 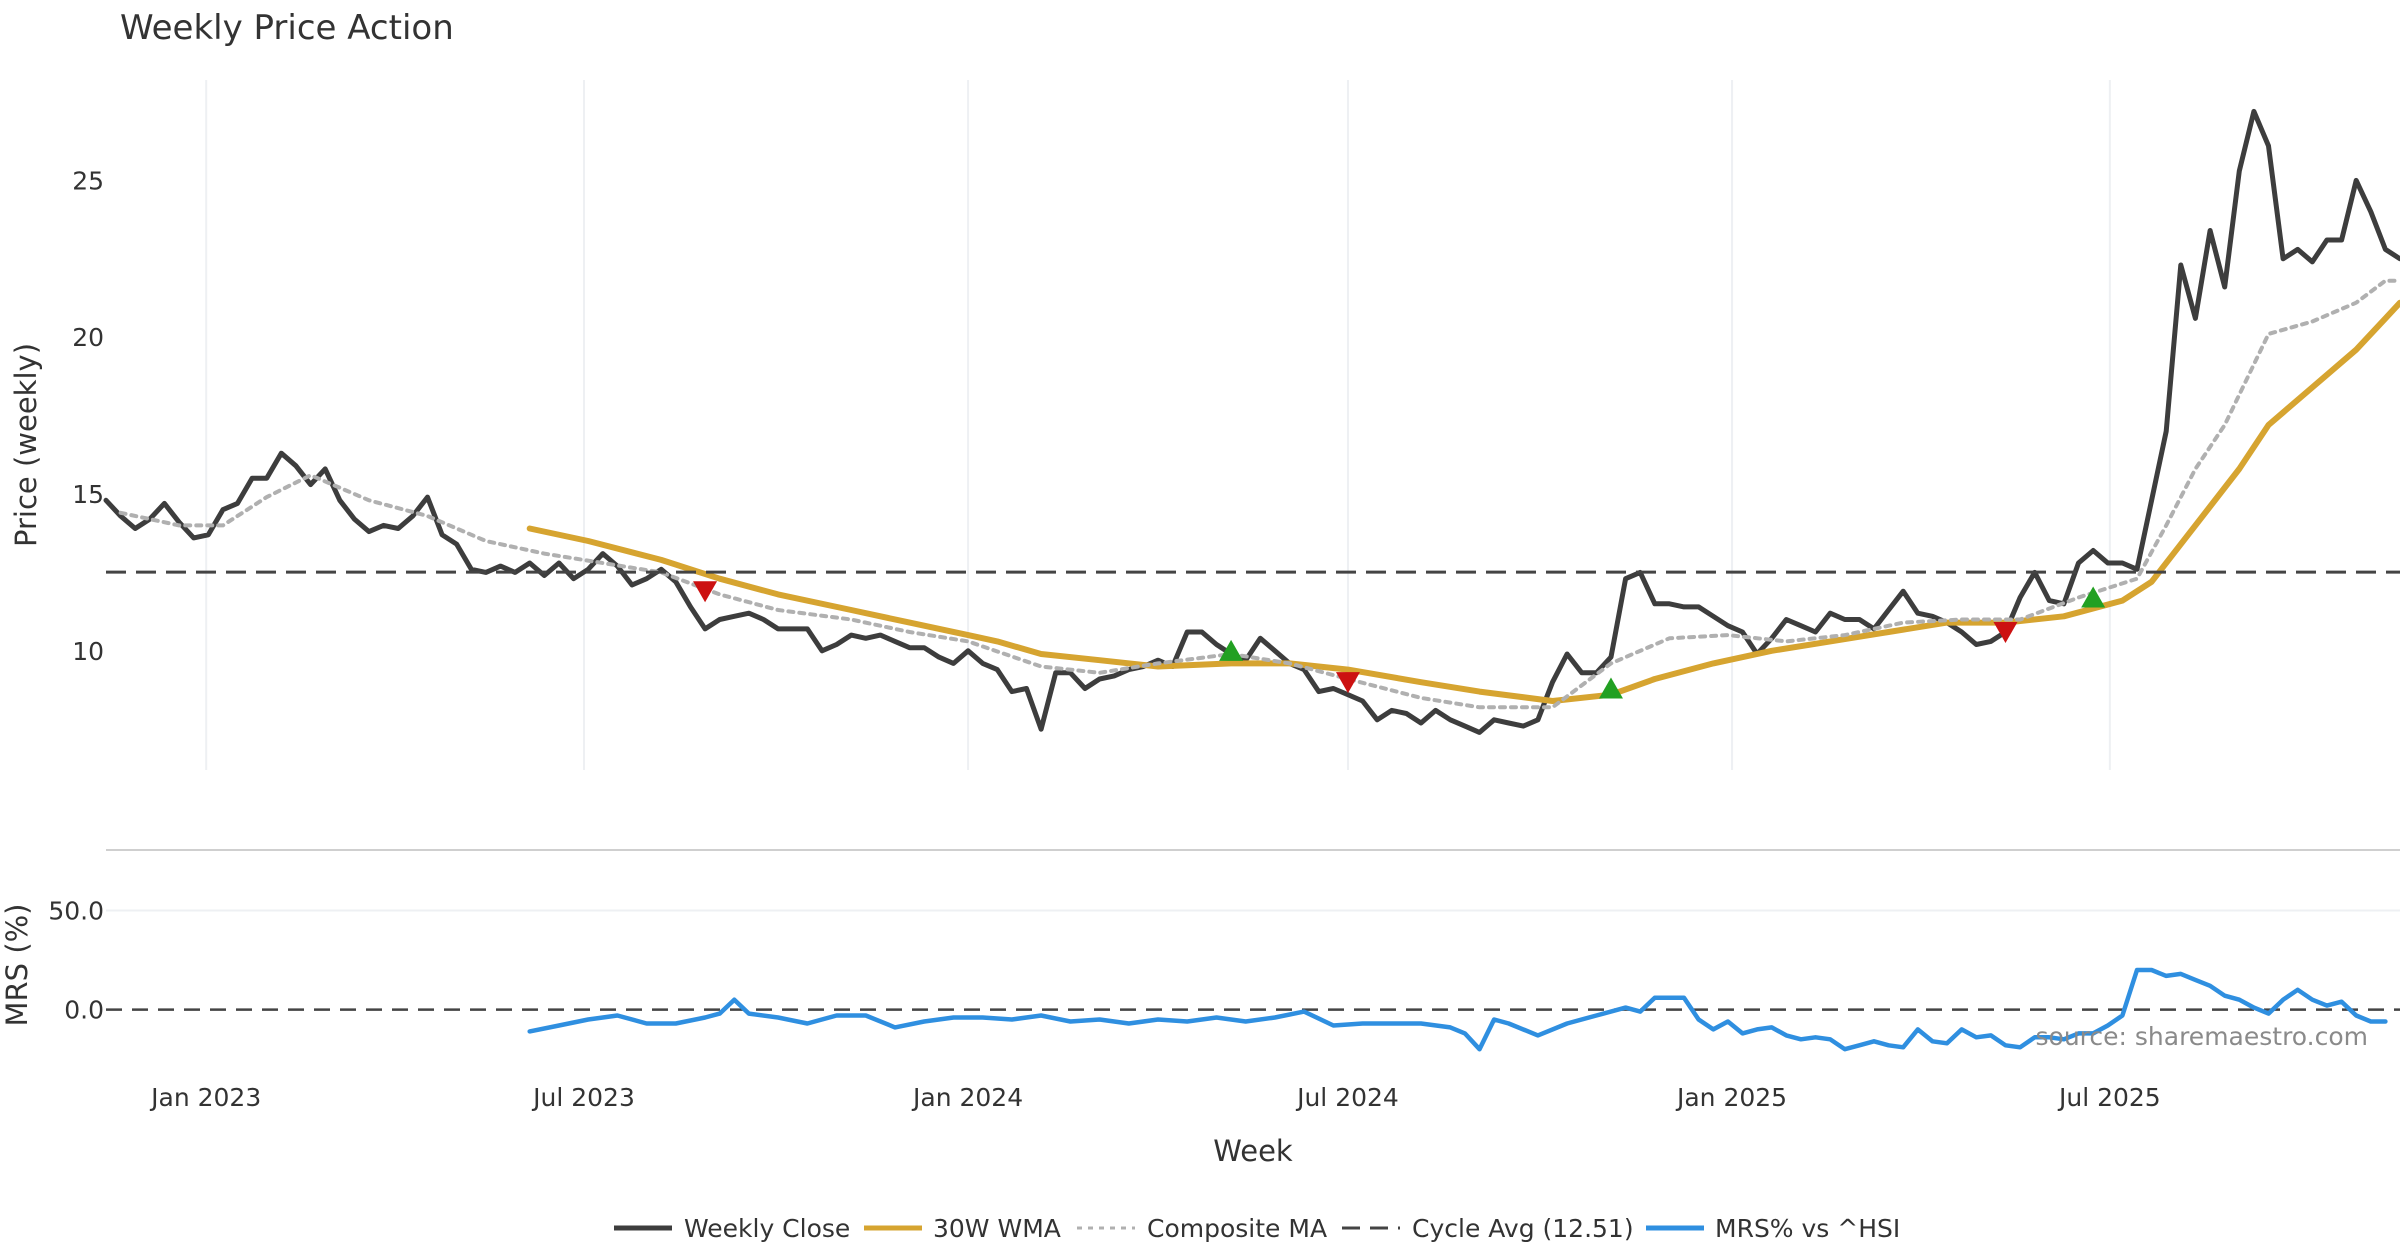 I want to click on price-y-axis: 10 15 20 25, so click(x=88, y=415).